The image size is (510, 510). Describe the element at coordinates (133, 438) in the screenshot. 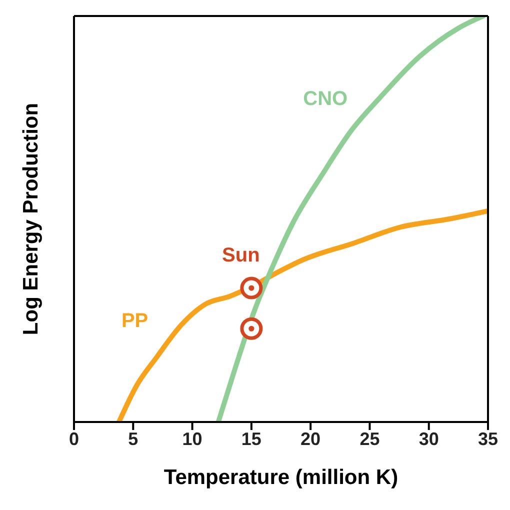

I see `x-tick-label: 5` at that location.